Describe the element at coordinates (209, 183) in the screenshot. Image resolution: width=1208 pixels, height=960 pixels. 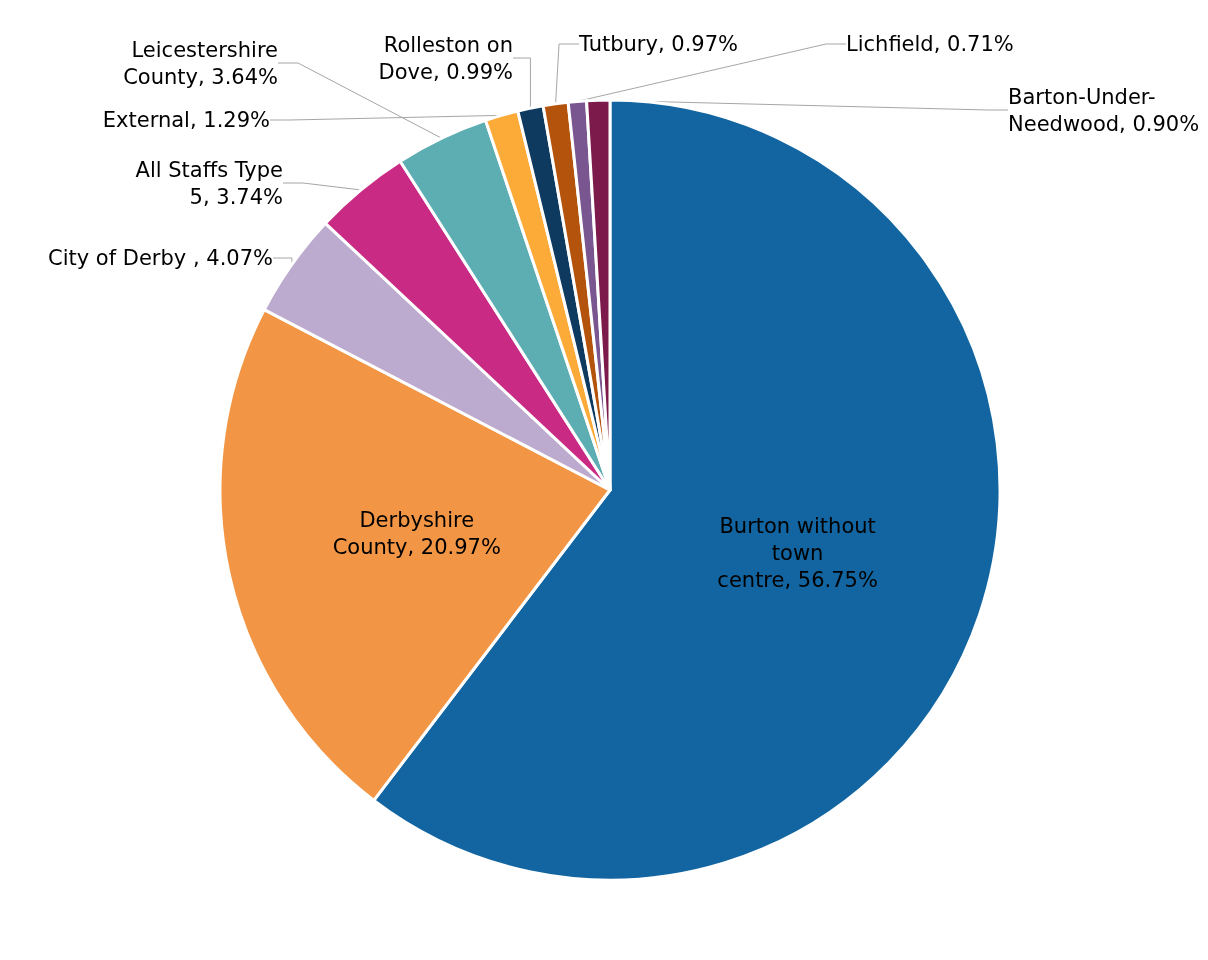
I see `slice-label: All Staffs Type 5, 3.74%` at that location.